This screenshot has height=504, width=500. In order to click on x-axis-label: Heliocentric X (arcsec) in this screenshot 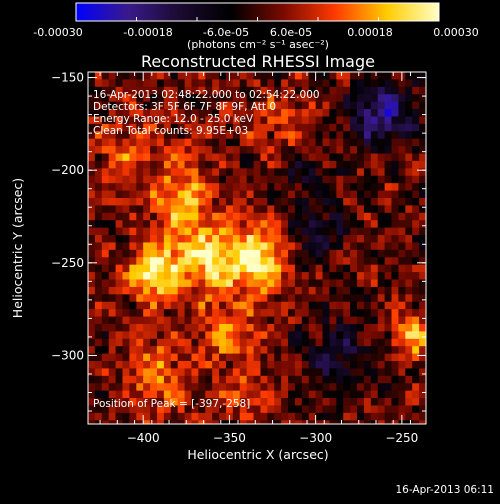, I will do `click(257, 454)`.